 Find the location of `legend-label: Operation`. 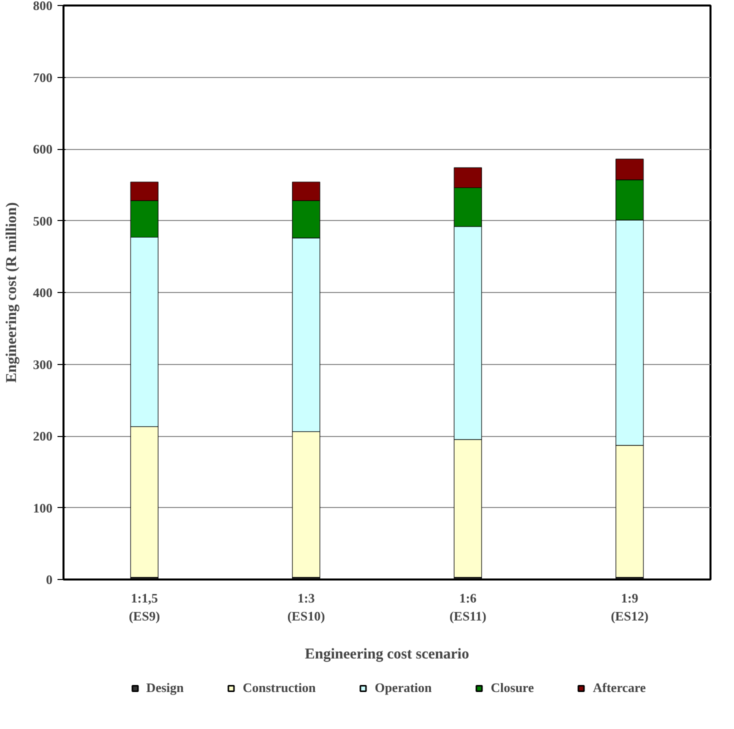

legend-label: Operation is located at coordinates (403, 688).